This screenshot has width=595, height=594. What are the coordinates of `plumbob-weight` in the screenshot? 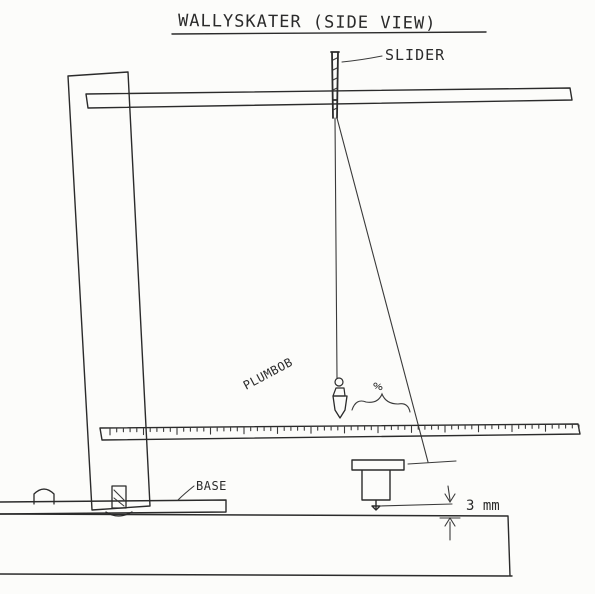 It's located at (340, 407).